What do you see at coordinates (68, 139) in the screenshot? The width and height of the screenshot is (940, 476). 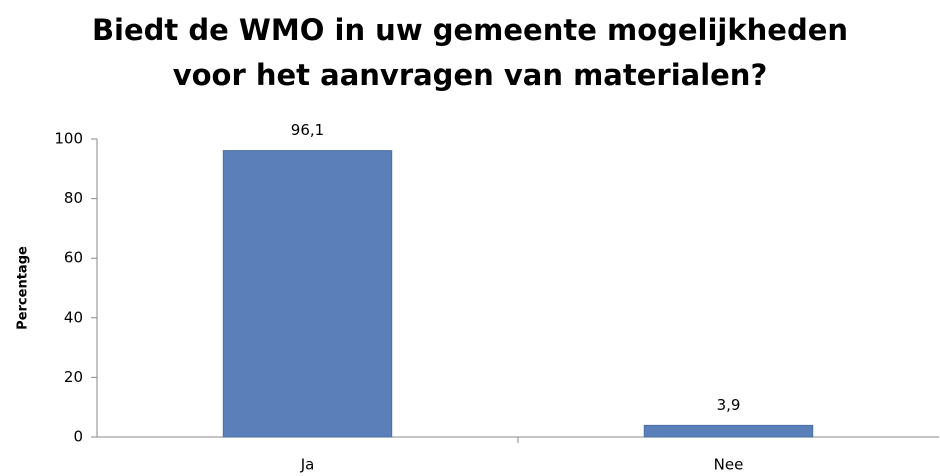 I see `y-tick-label: 100` at bounding box center [68, 139].